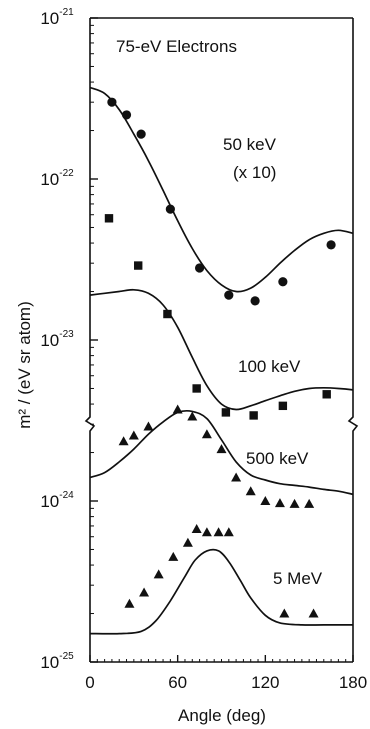 This screenshot has height=729, width=370. What do you see at coordinates (176, 46) in the screenshot?
I see `chart-title: 75-eV Electrons` at bounding box center [176, 46].